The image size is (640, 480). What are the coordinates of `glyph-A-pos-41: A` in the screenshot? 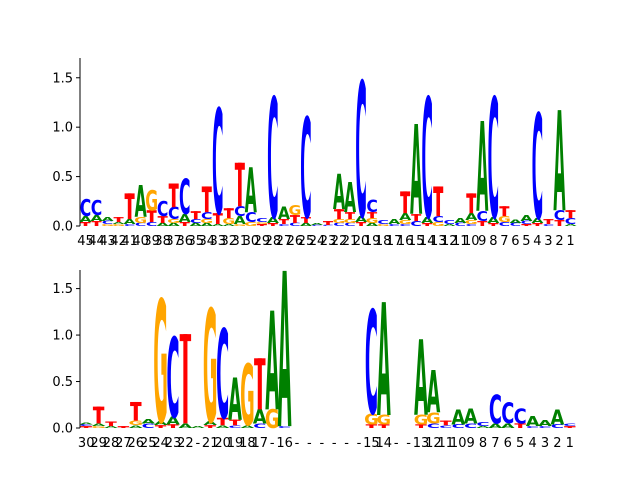 It's located at (526, 218).